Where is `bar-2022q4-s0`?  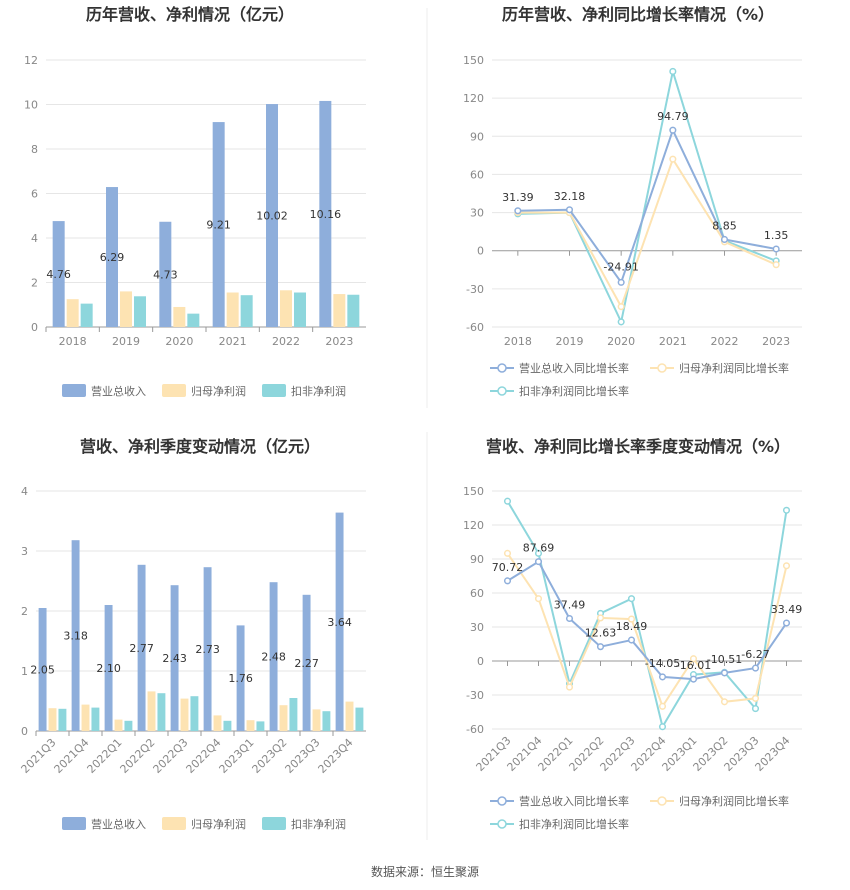 bar-2022q4-s0 is located at coordinates (207, 649).